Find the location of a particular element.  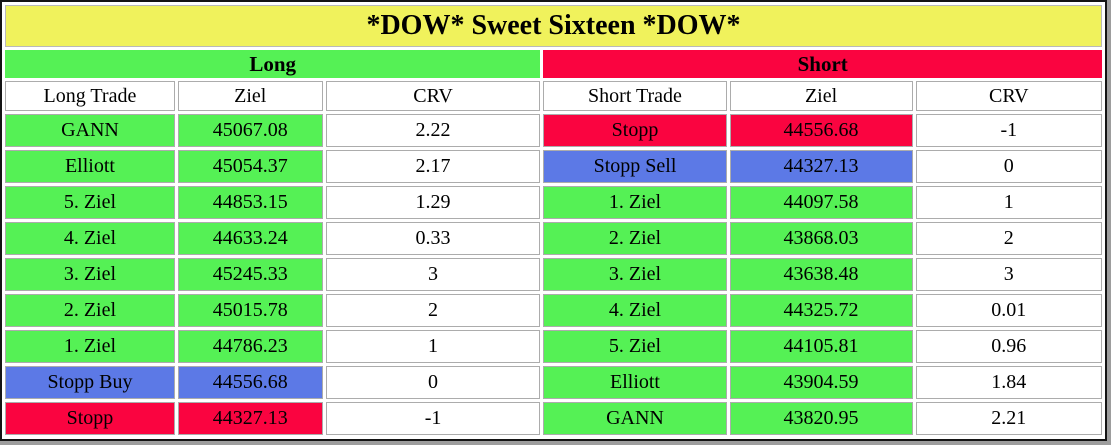

short-crv-cell: 2 is located at coordinates (1008, 238).